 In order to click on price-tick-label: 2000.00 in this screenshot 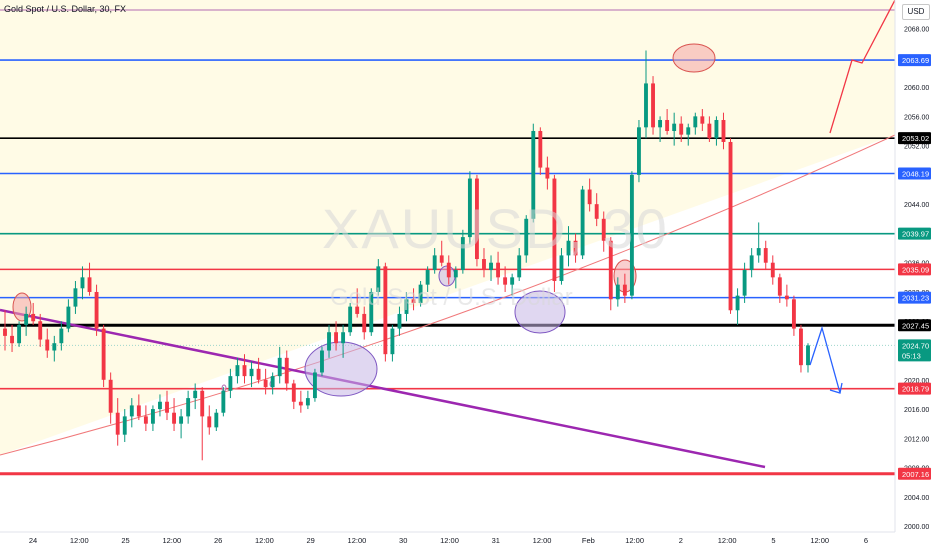, I will do `click(916, 527)`.